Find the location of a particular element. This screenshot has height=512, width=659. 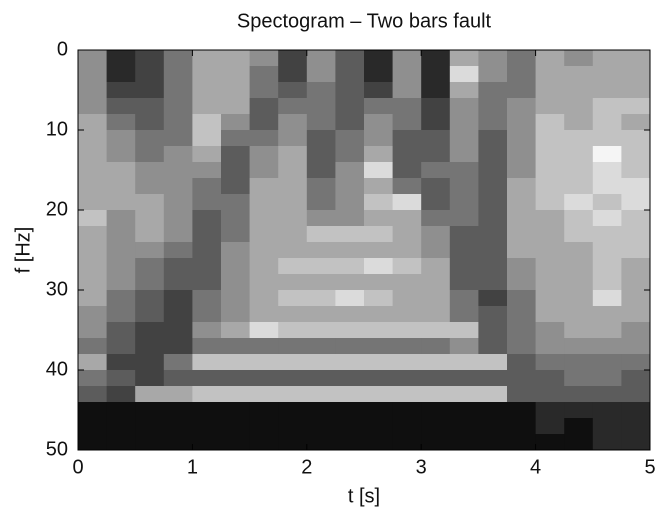

x-tick-label: 5 is located at coordinates (649, 467).